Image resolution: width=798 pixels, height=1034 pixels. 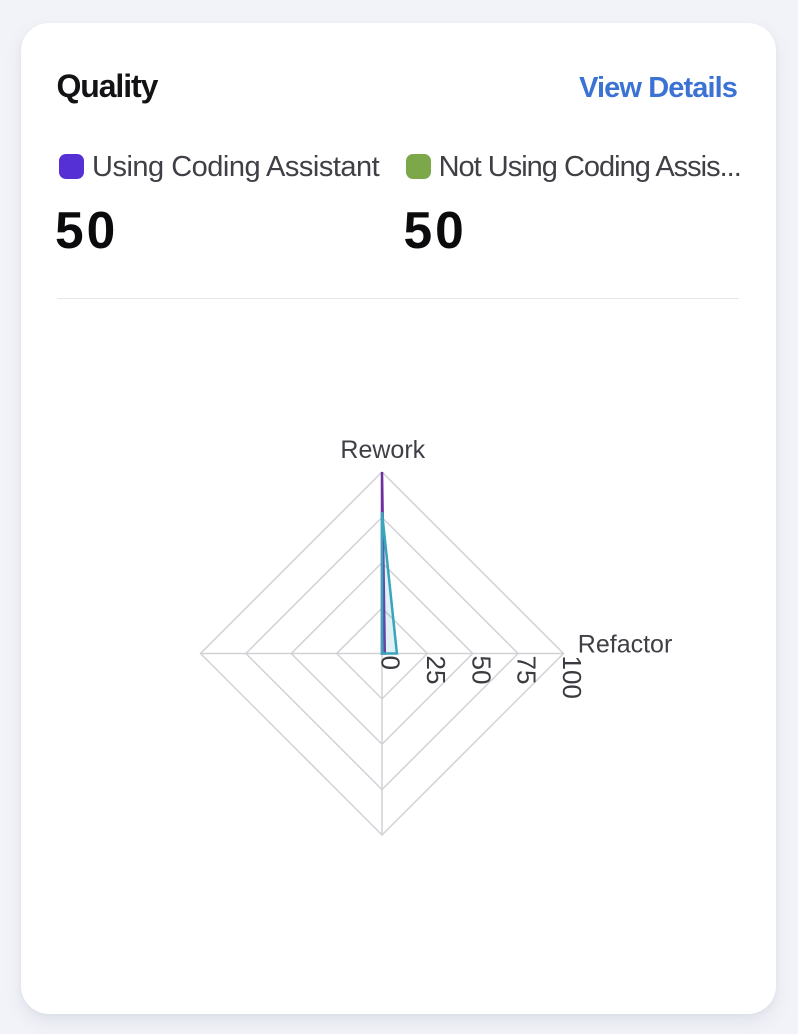 I want to click on svg-text: 0, so click(x=391, y=663).